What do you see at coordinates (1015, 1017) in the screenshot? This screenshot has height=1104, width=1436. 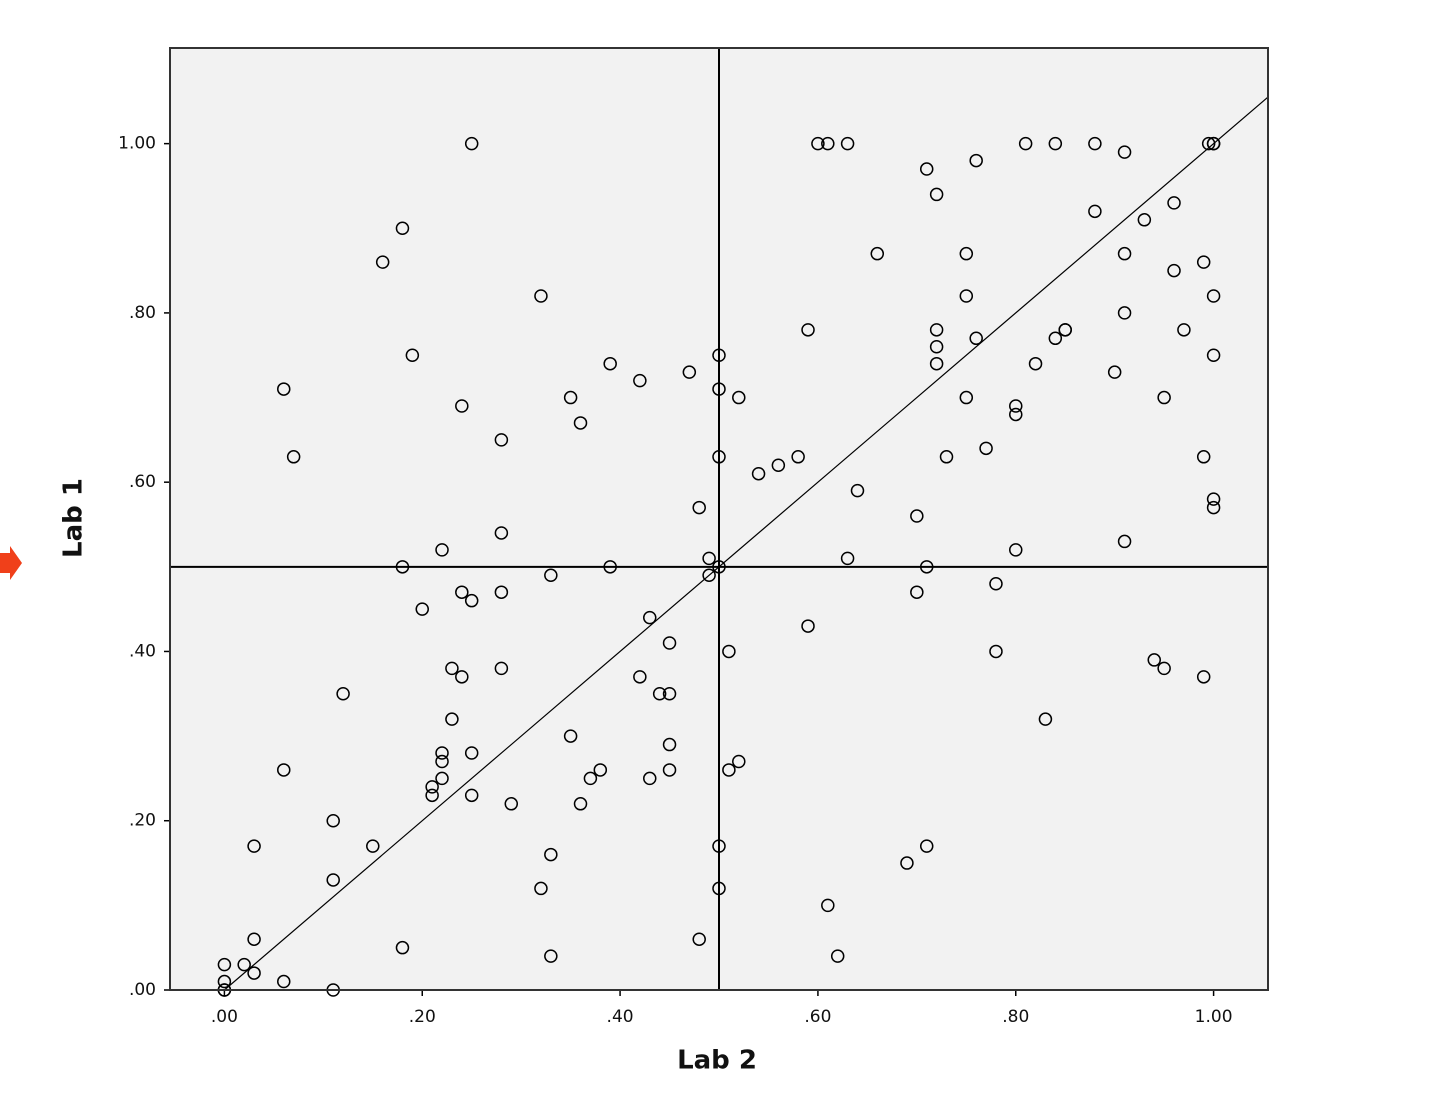 I see `x-tick-label: .80` at bounding box center [1015, 1017].